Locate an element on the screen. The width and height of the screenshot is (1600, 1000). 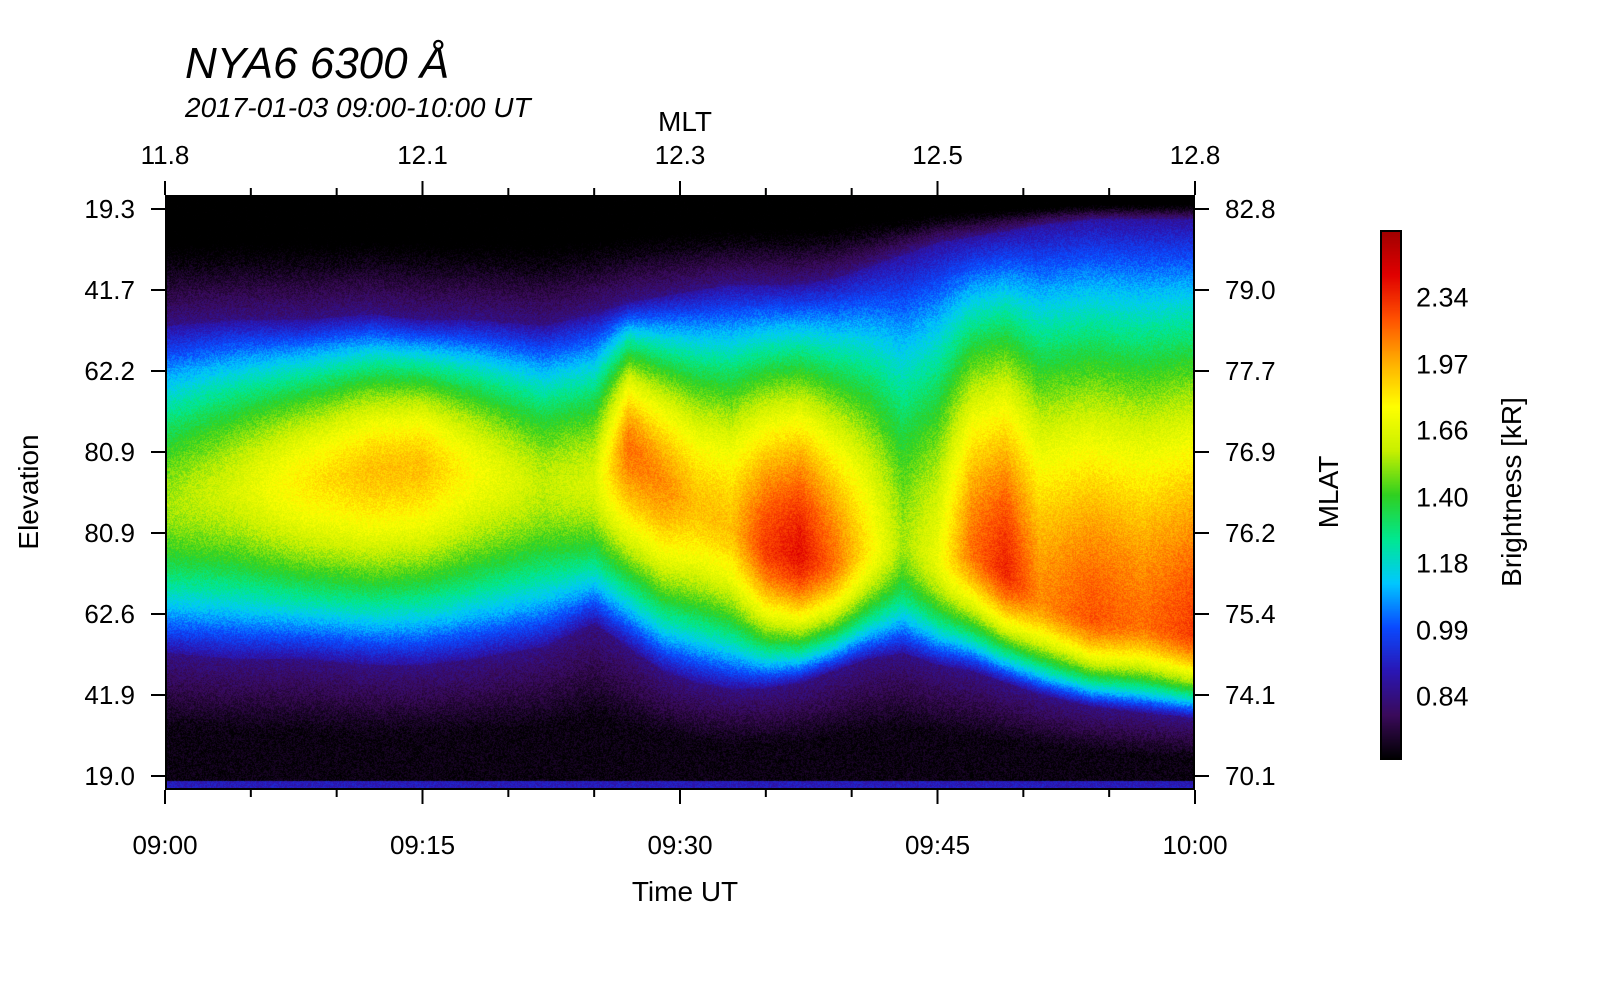
colorbar-tick-label: 1.97 is located at coordinates (1442, 364).